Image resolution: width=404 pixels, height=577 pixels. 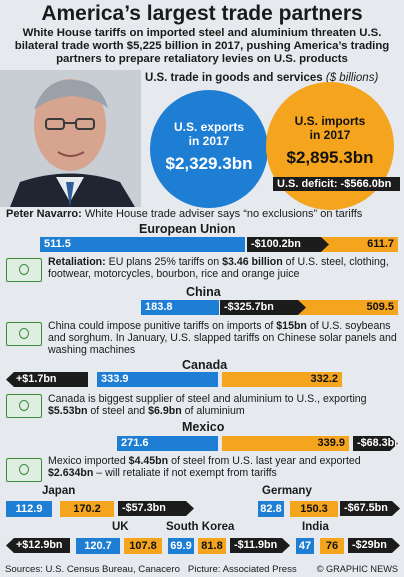 I want to click on japan-exports-box: 112.9, so click(x=29, y=509).